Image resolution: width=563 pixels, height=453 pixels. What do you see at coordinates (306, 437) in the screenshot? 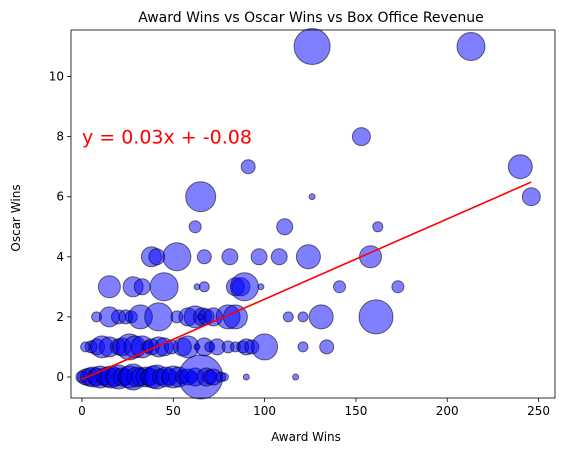
I see `x-axis-label: Award Wins` at bounding box center [306, 437].